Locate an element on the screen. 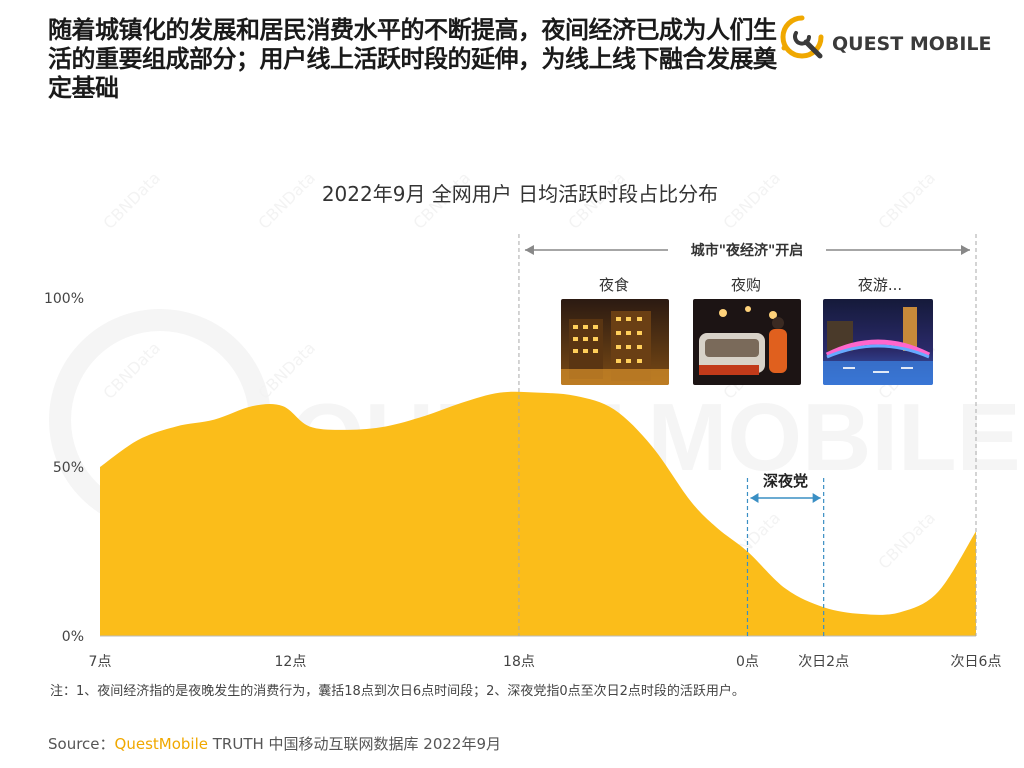  y-tick-label: 50% is located at coordinates (68, 468).